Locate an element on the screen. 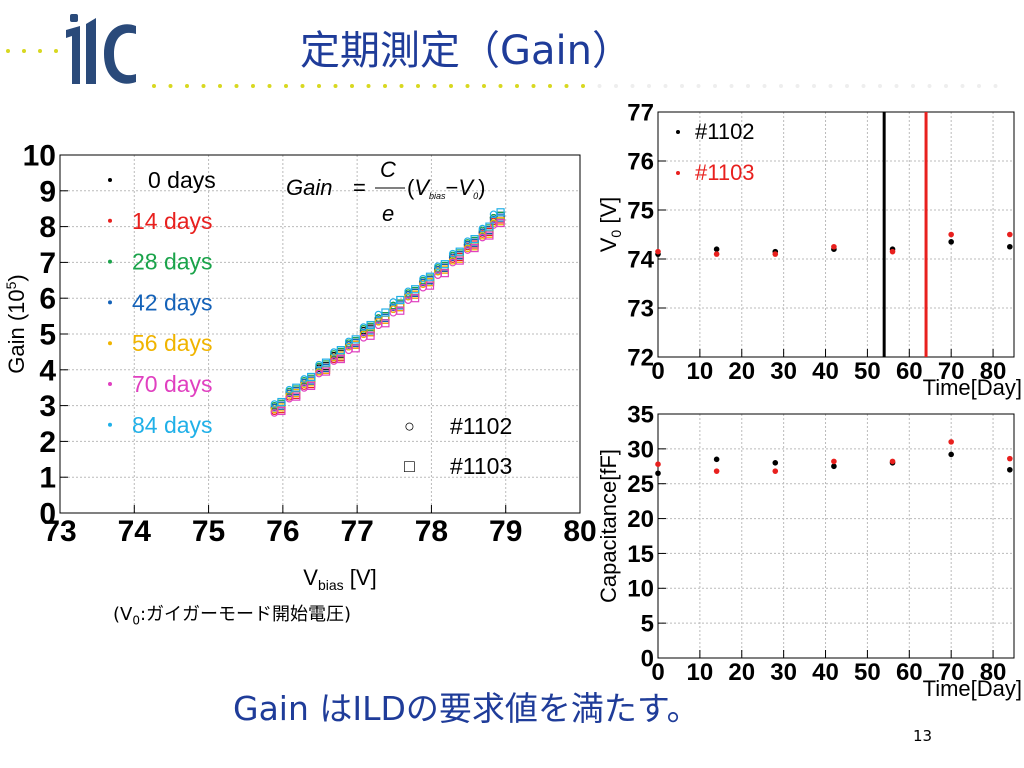 The image size is (1024, 768). formula-paren-open: ( is located at coordinates (411, 187).